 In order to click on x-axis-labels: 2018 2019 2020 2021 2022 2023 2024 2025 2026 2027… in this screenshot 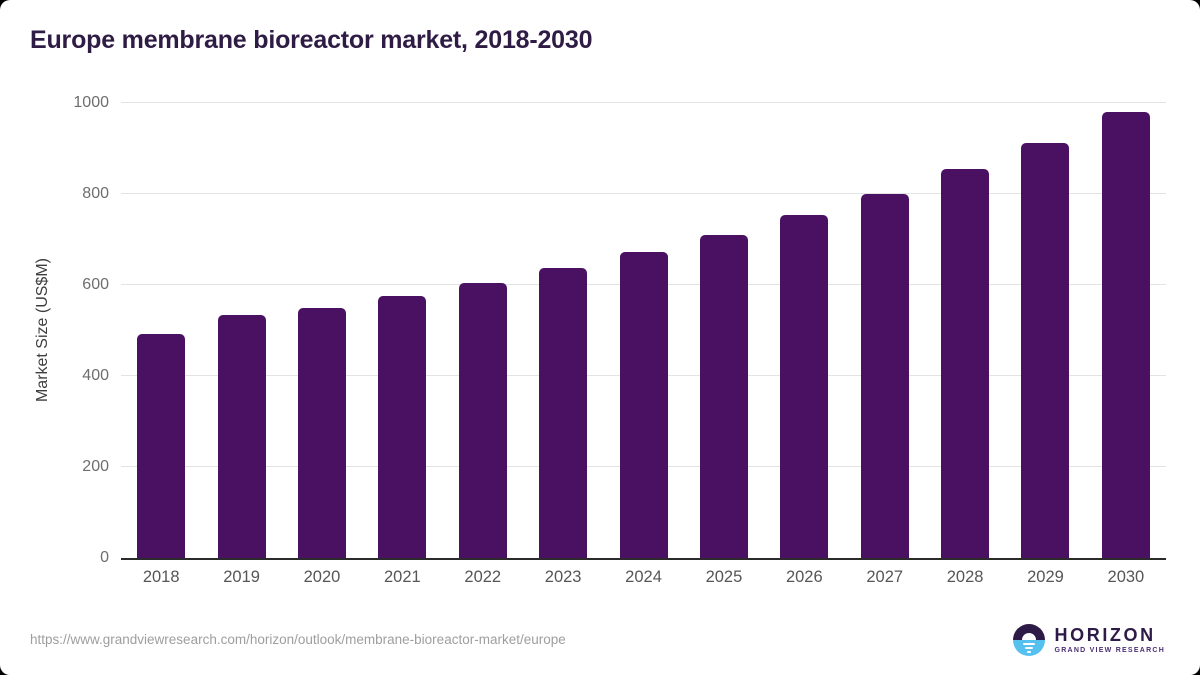, I will do `click(643, 577)`.